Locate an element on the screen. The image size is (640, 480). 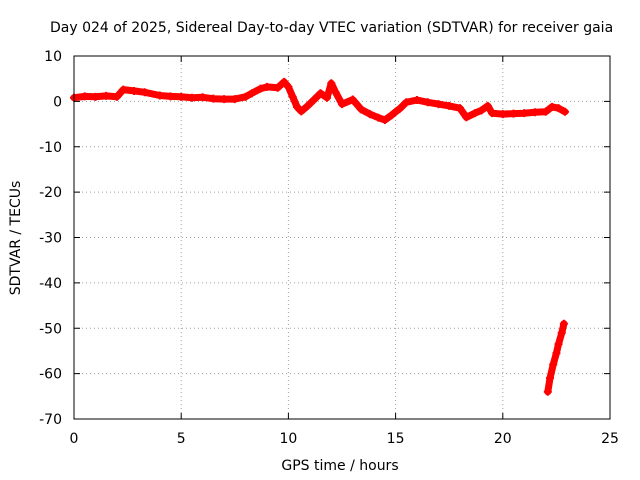
y-tick-label: -70 is located at coordinates (50, 420).